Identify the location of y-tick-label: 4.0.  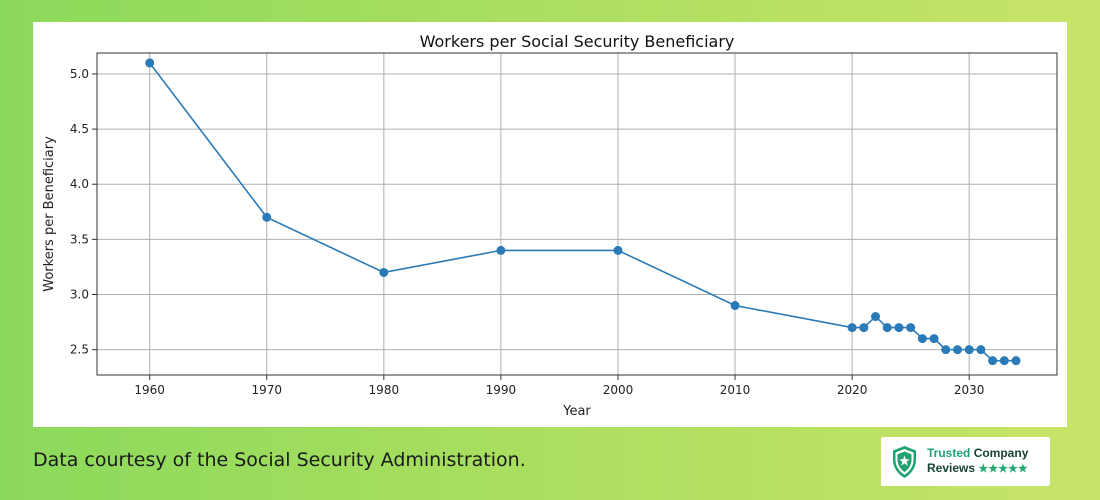
(79, 184).